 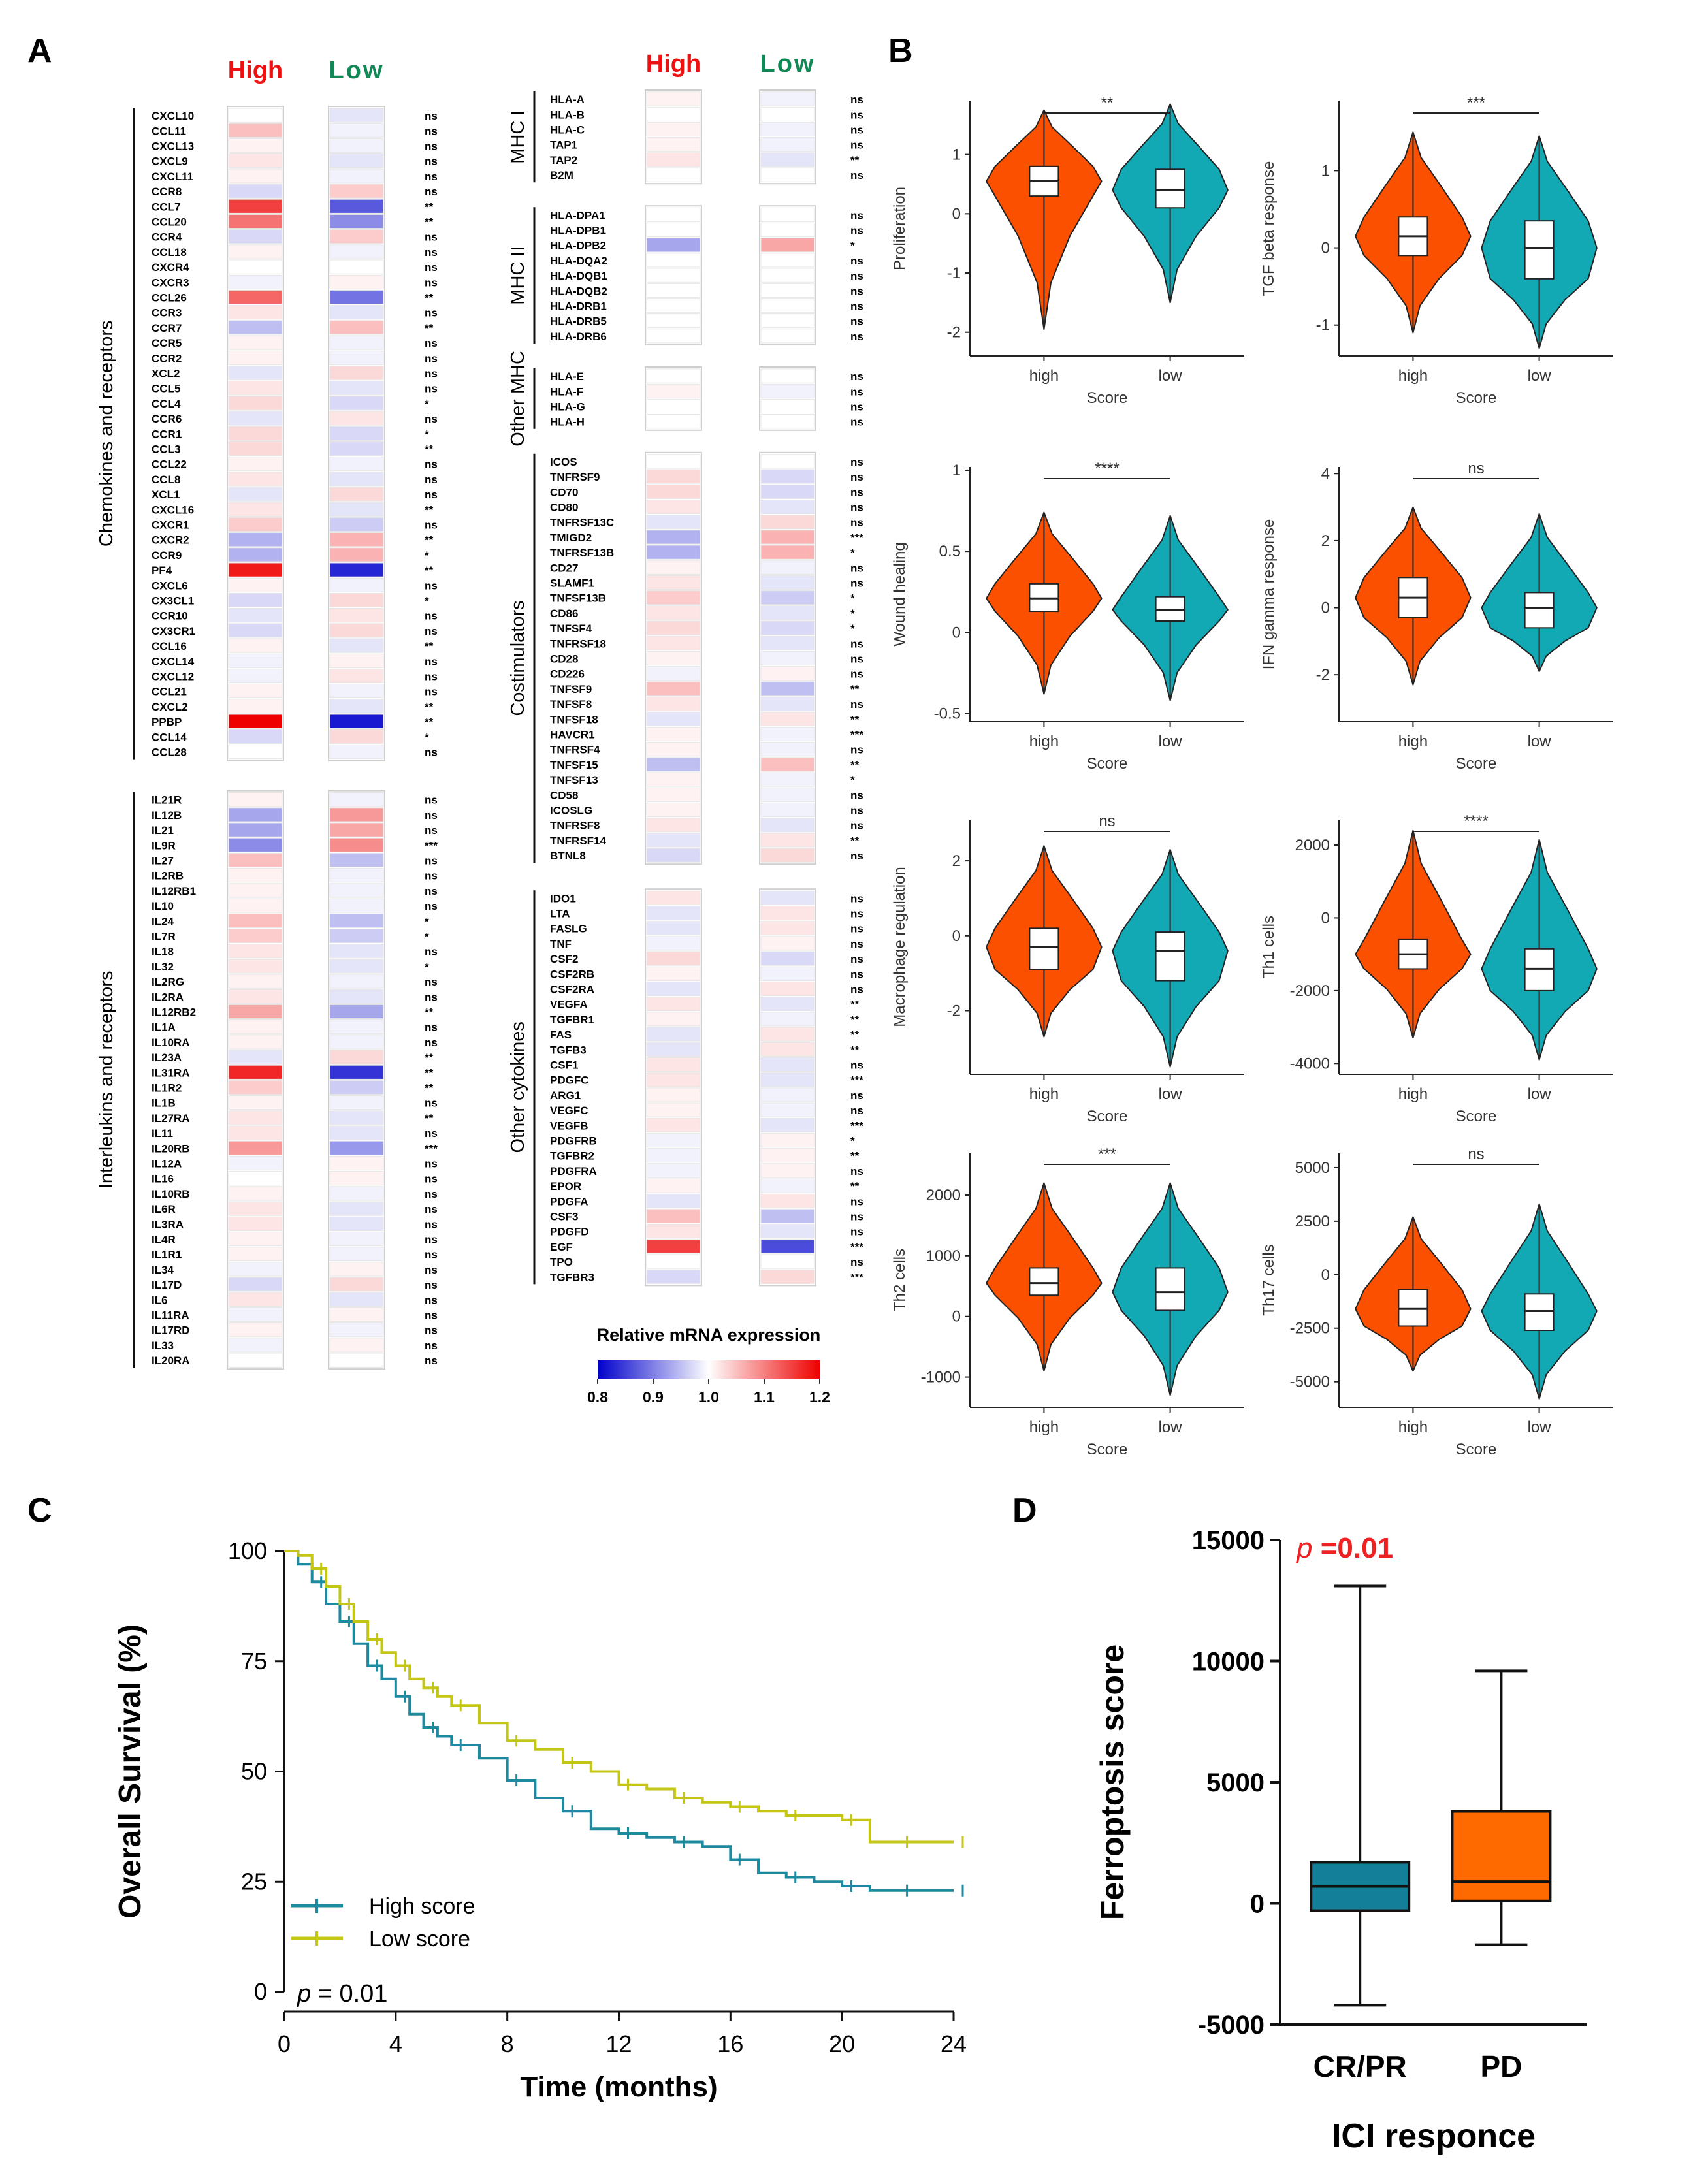 I want to click on gene-label: CD80, so click(x=564, y=507).